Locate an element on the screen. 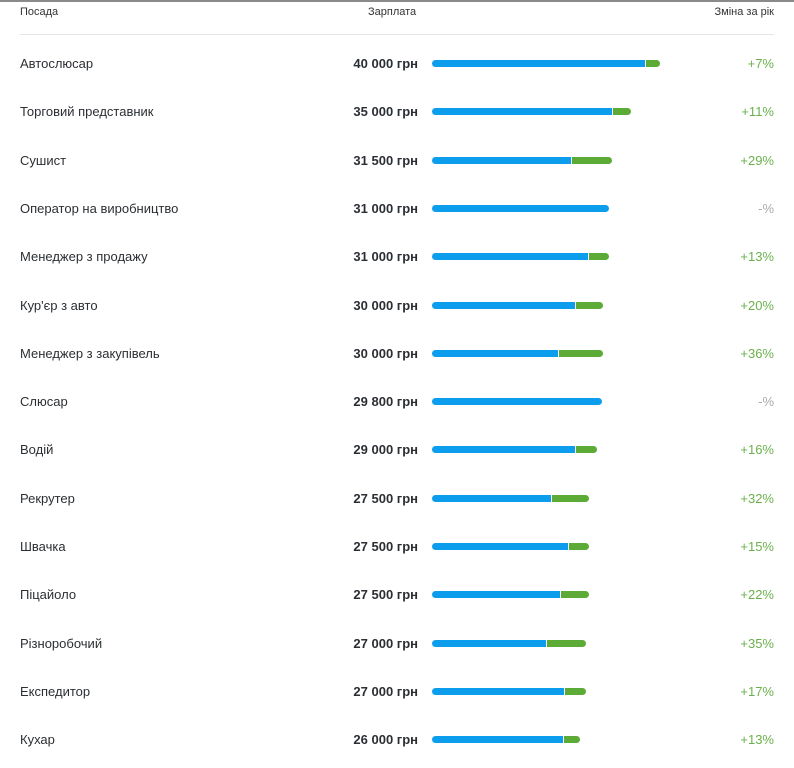 This screenshot has height=768, width=794. change-value: +32% is located at coordinates (757, 498).